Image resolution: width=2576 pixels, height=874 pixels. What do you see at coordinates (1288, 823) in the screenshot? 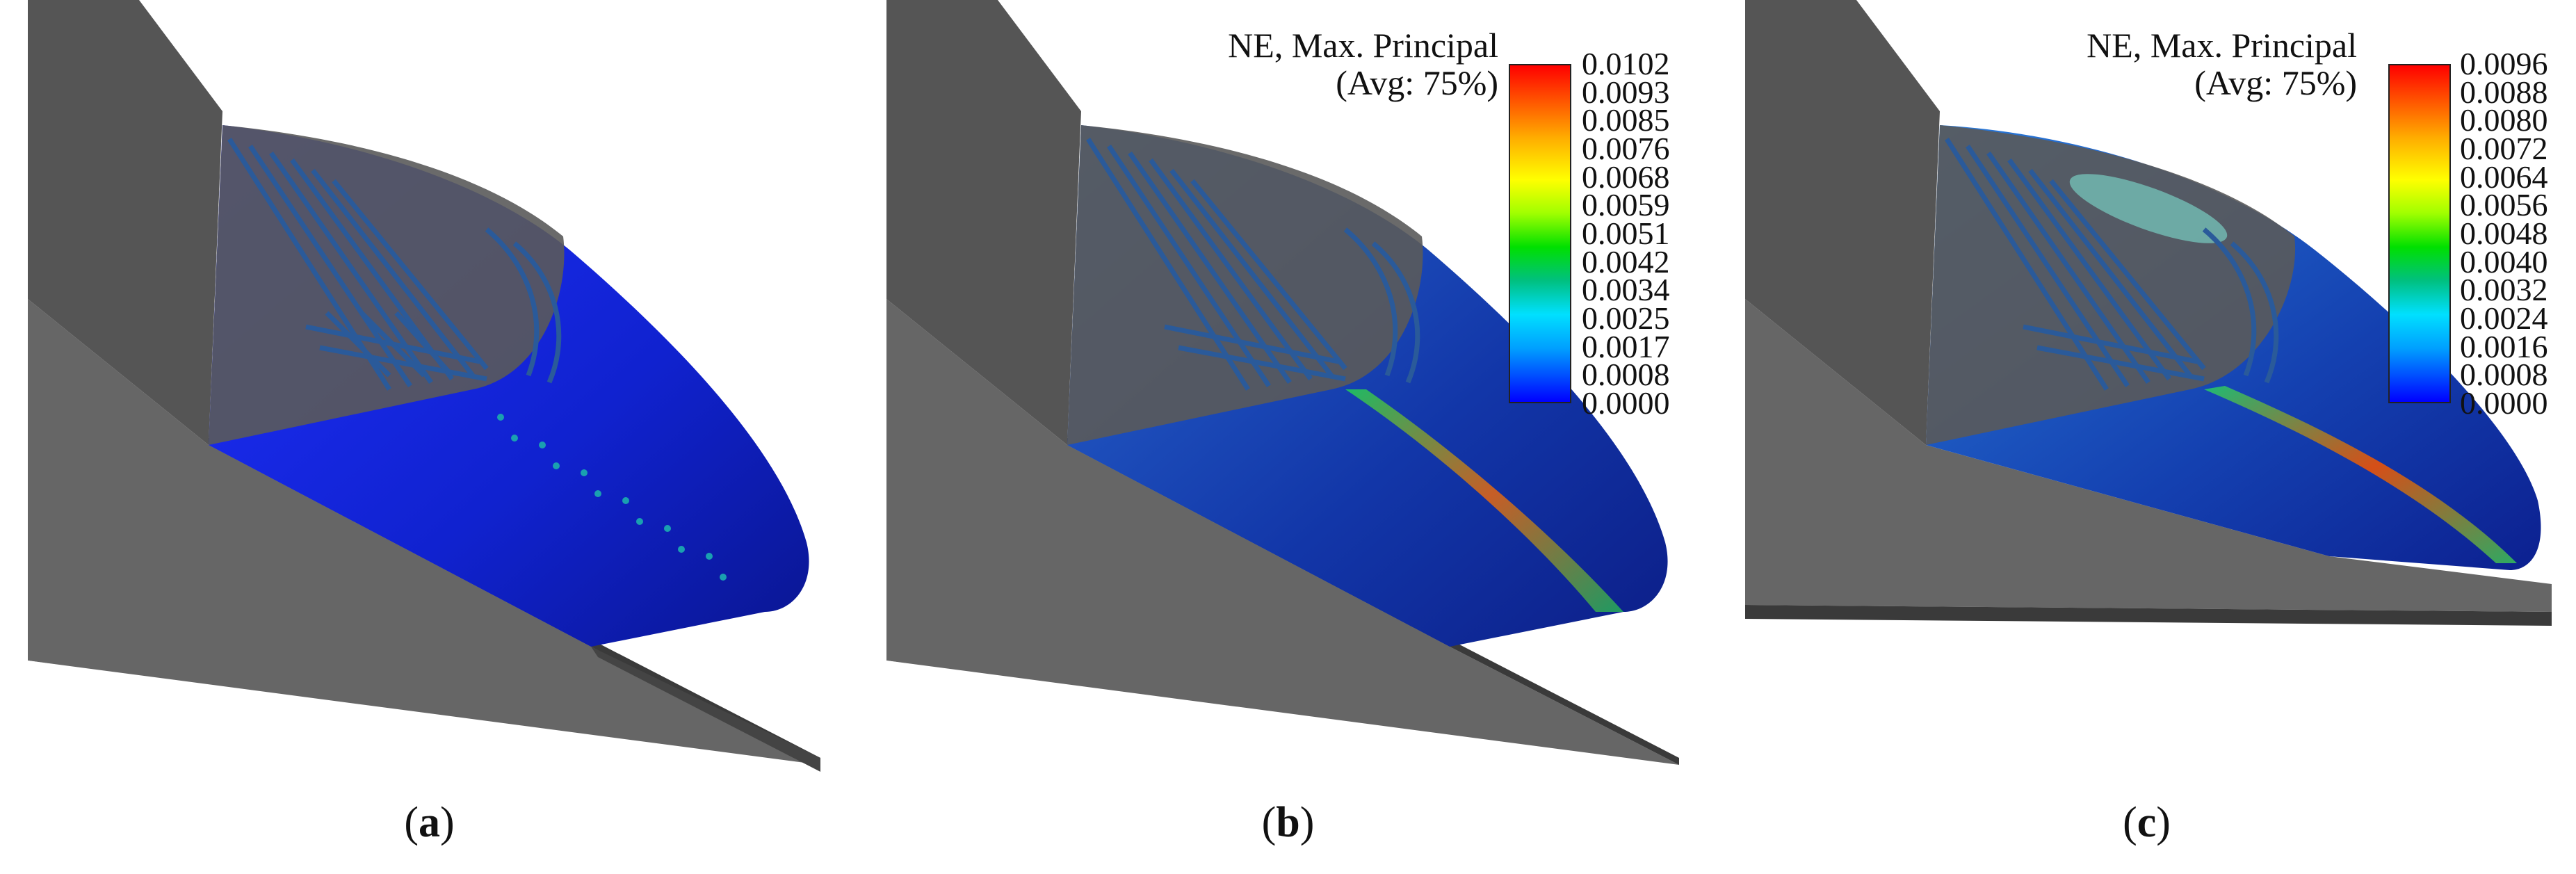
I see `caption-b: (b)` at bounding box center [1288, 823].